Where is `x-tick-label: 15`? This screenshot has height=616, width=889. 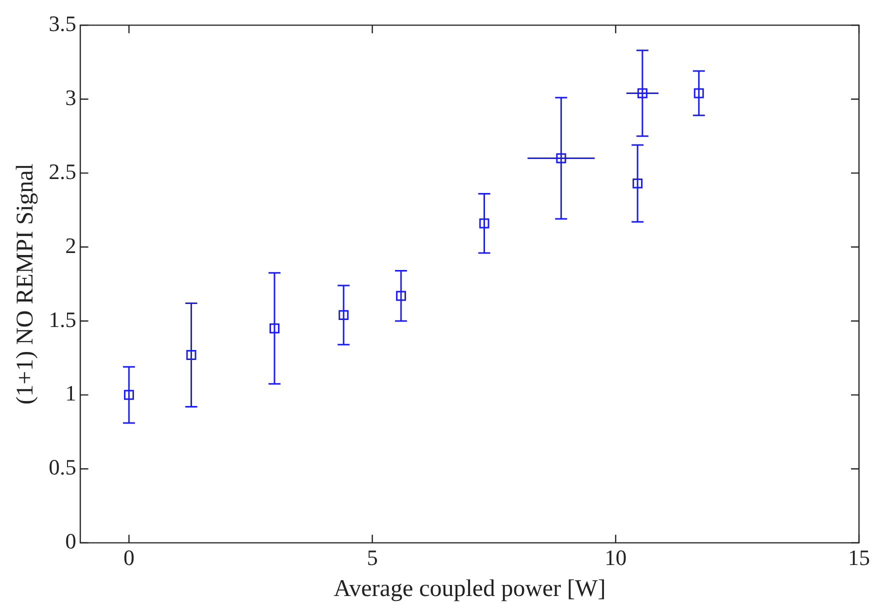 x-tick-label: 15 is located at coordinates (859, 557).